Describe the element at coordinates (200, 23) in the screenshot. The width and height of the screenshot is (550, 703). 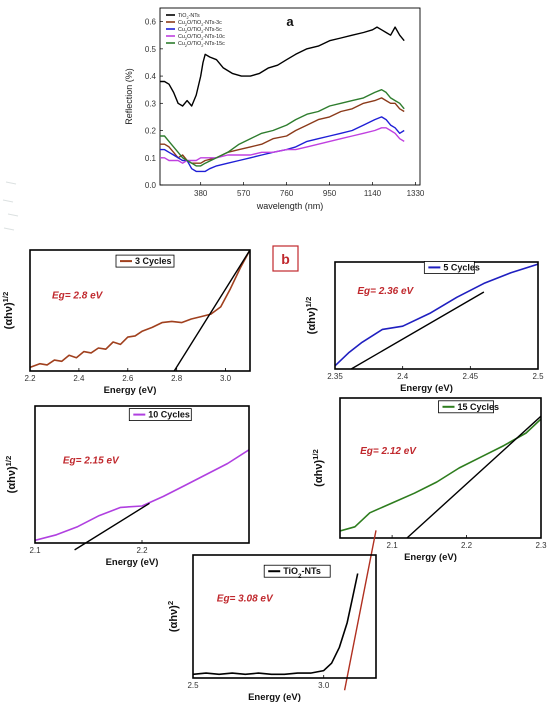
I see `legend-entry: Cu2O/TiO2-NTs-3c` at that location.